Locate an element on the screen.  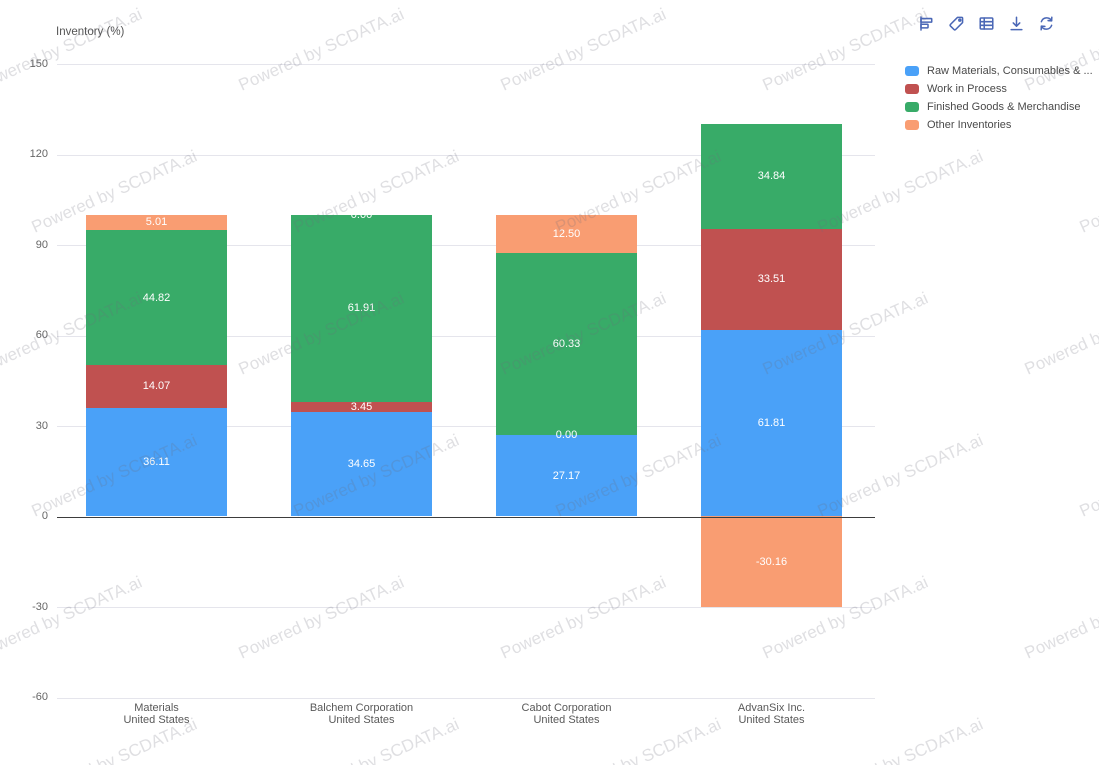
bar-cabot-corporation: 27.17 0.00 60.33 12.50 is located at coordinates (566, 365).